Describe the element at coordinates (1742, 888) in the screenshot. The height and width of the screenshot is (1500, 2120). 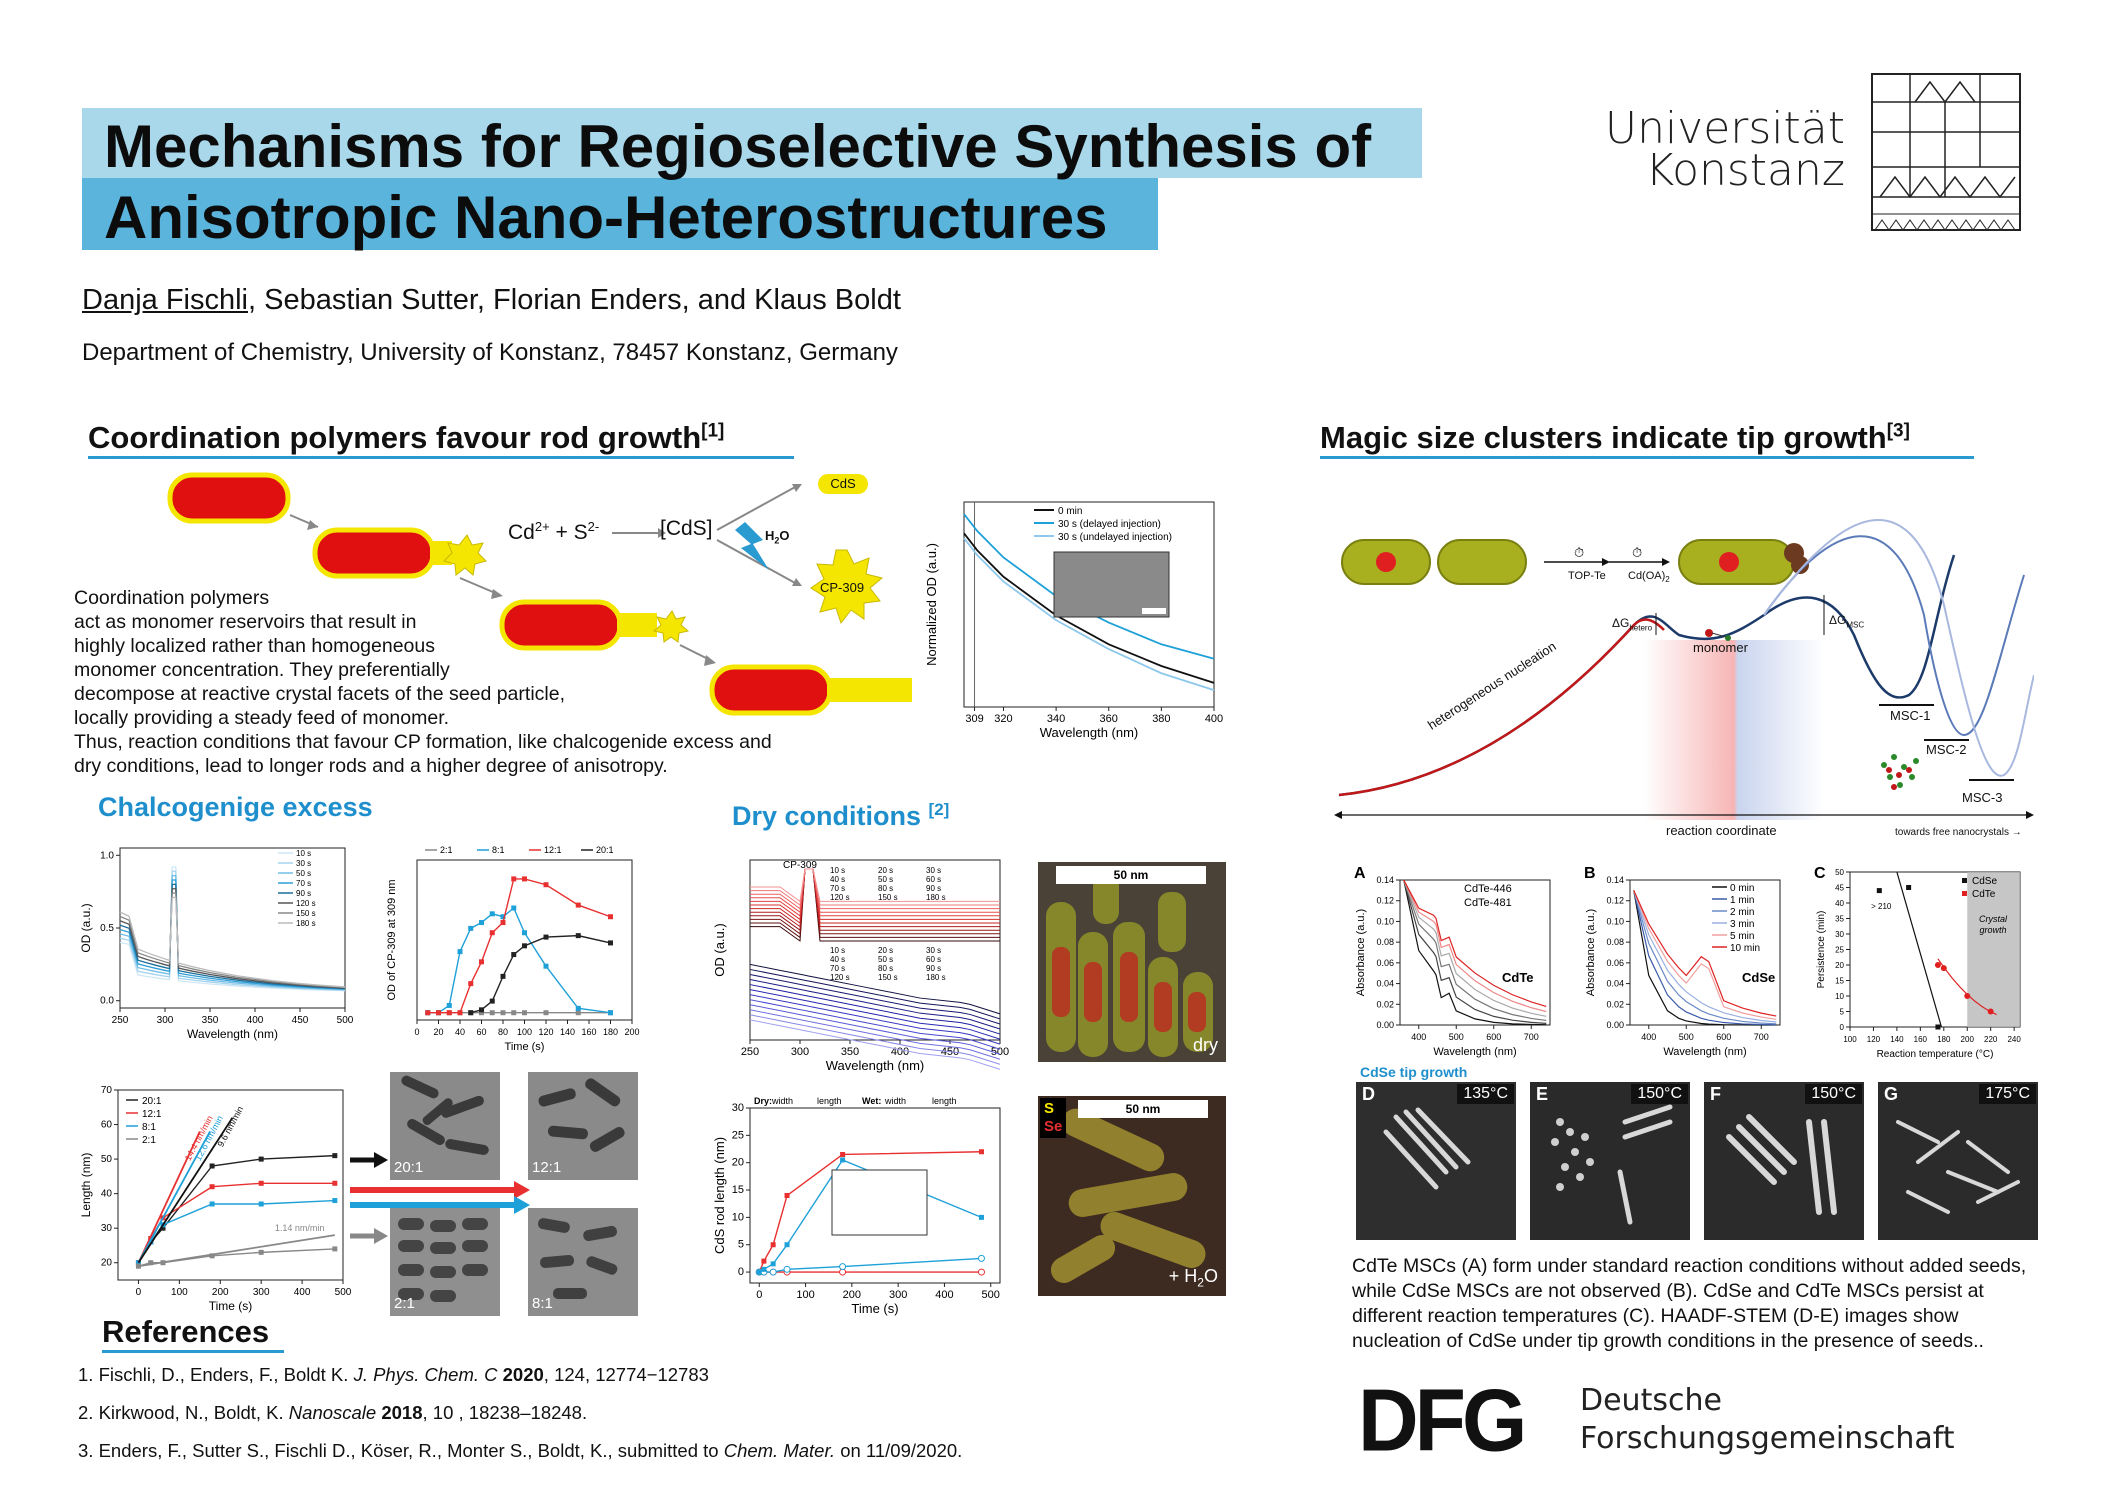
I see `legend-label: 0 min` at that location.